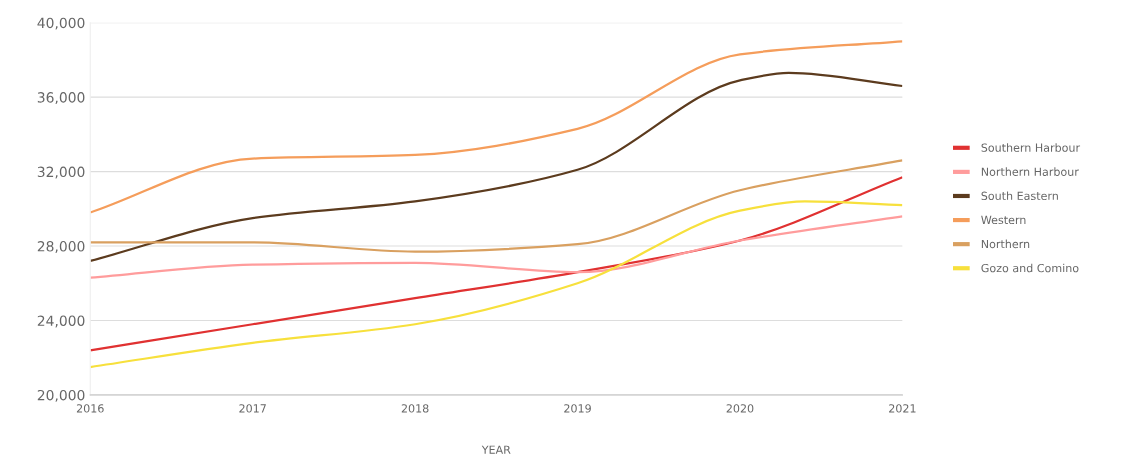 This screenshot has width=1128, height=454. Describe the element at coordinates (61, 395) in the screenshot. I see `y-tick-label: 20,000` at that location.